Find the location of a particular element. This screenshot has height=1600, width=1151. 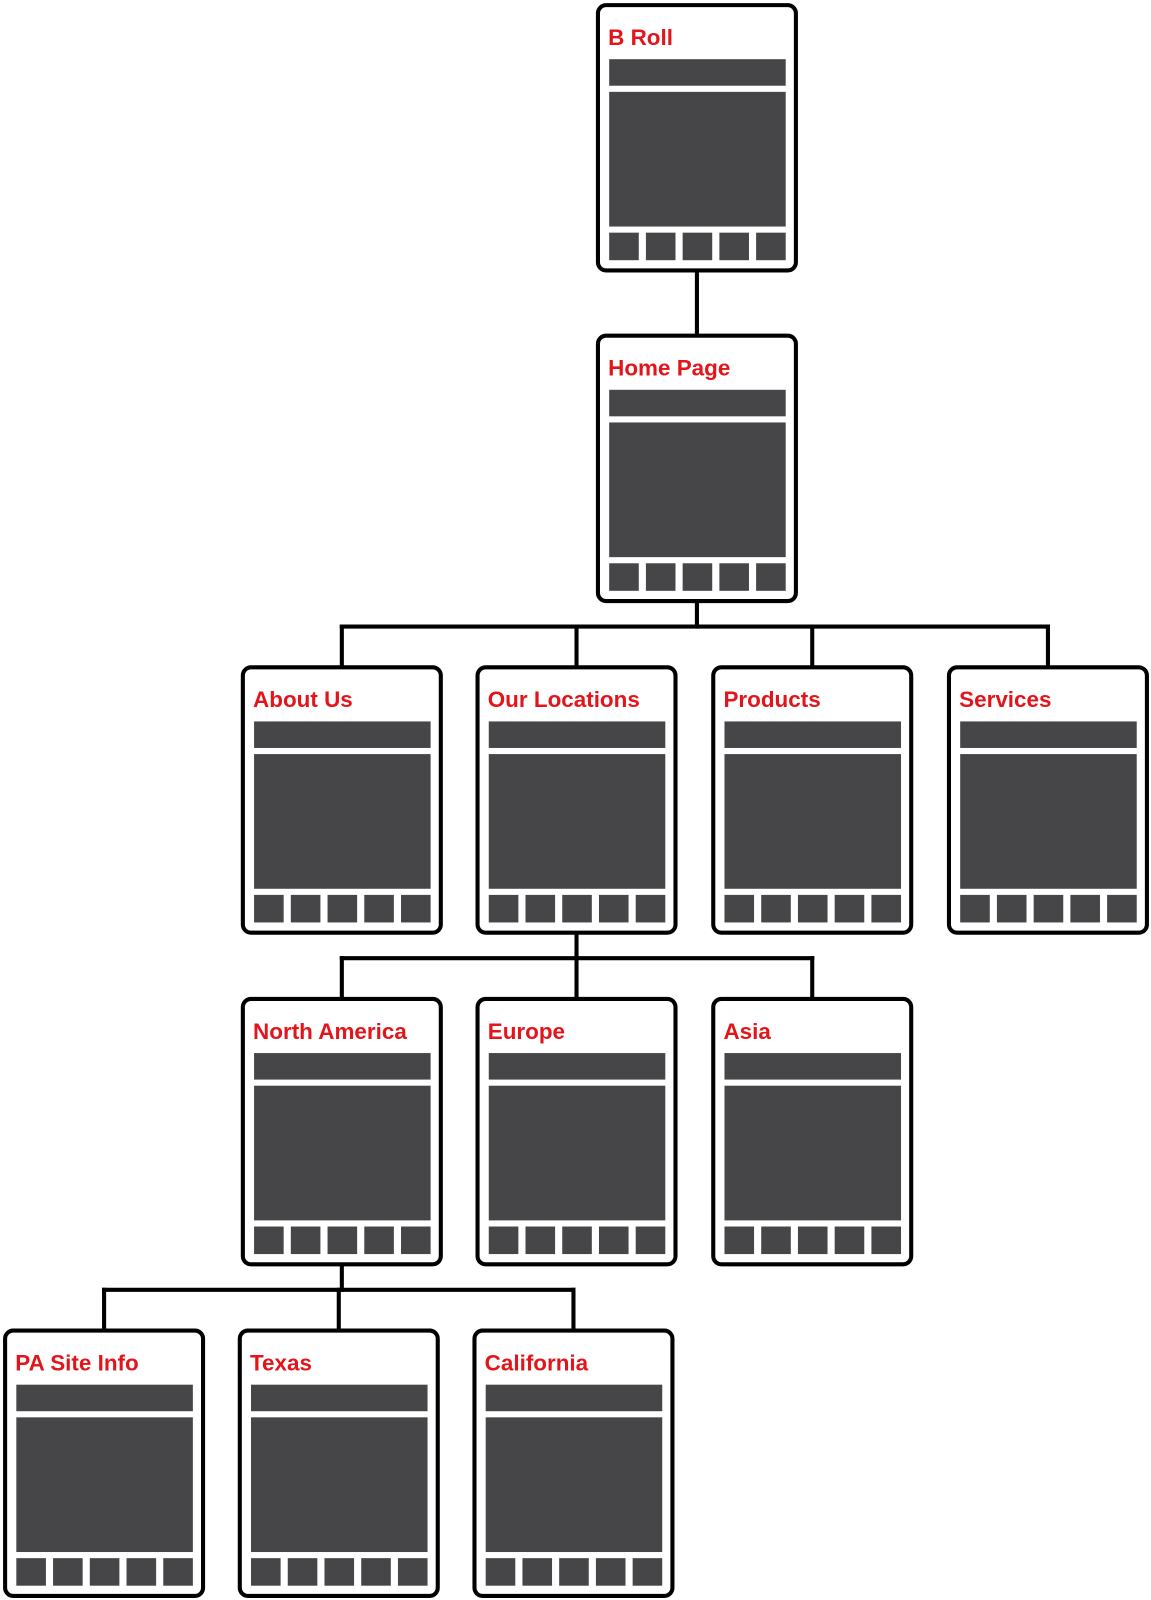

page-title: Our Locations is located at coordinates (564, 699).